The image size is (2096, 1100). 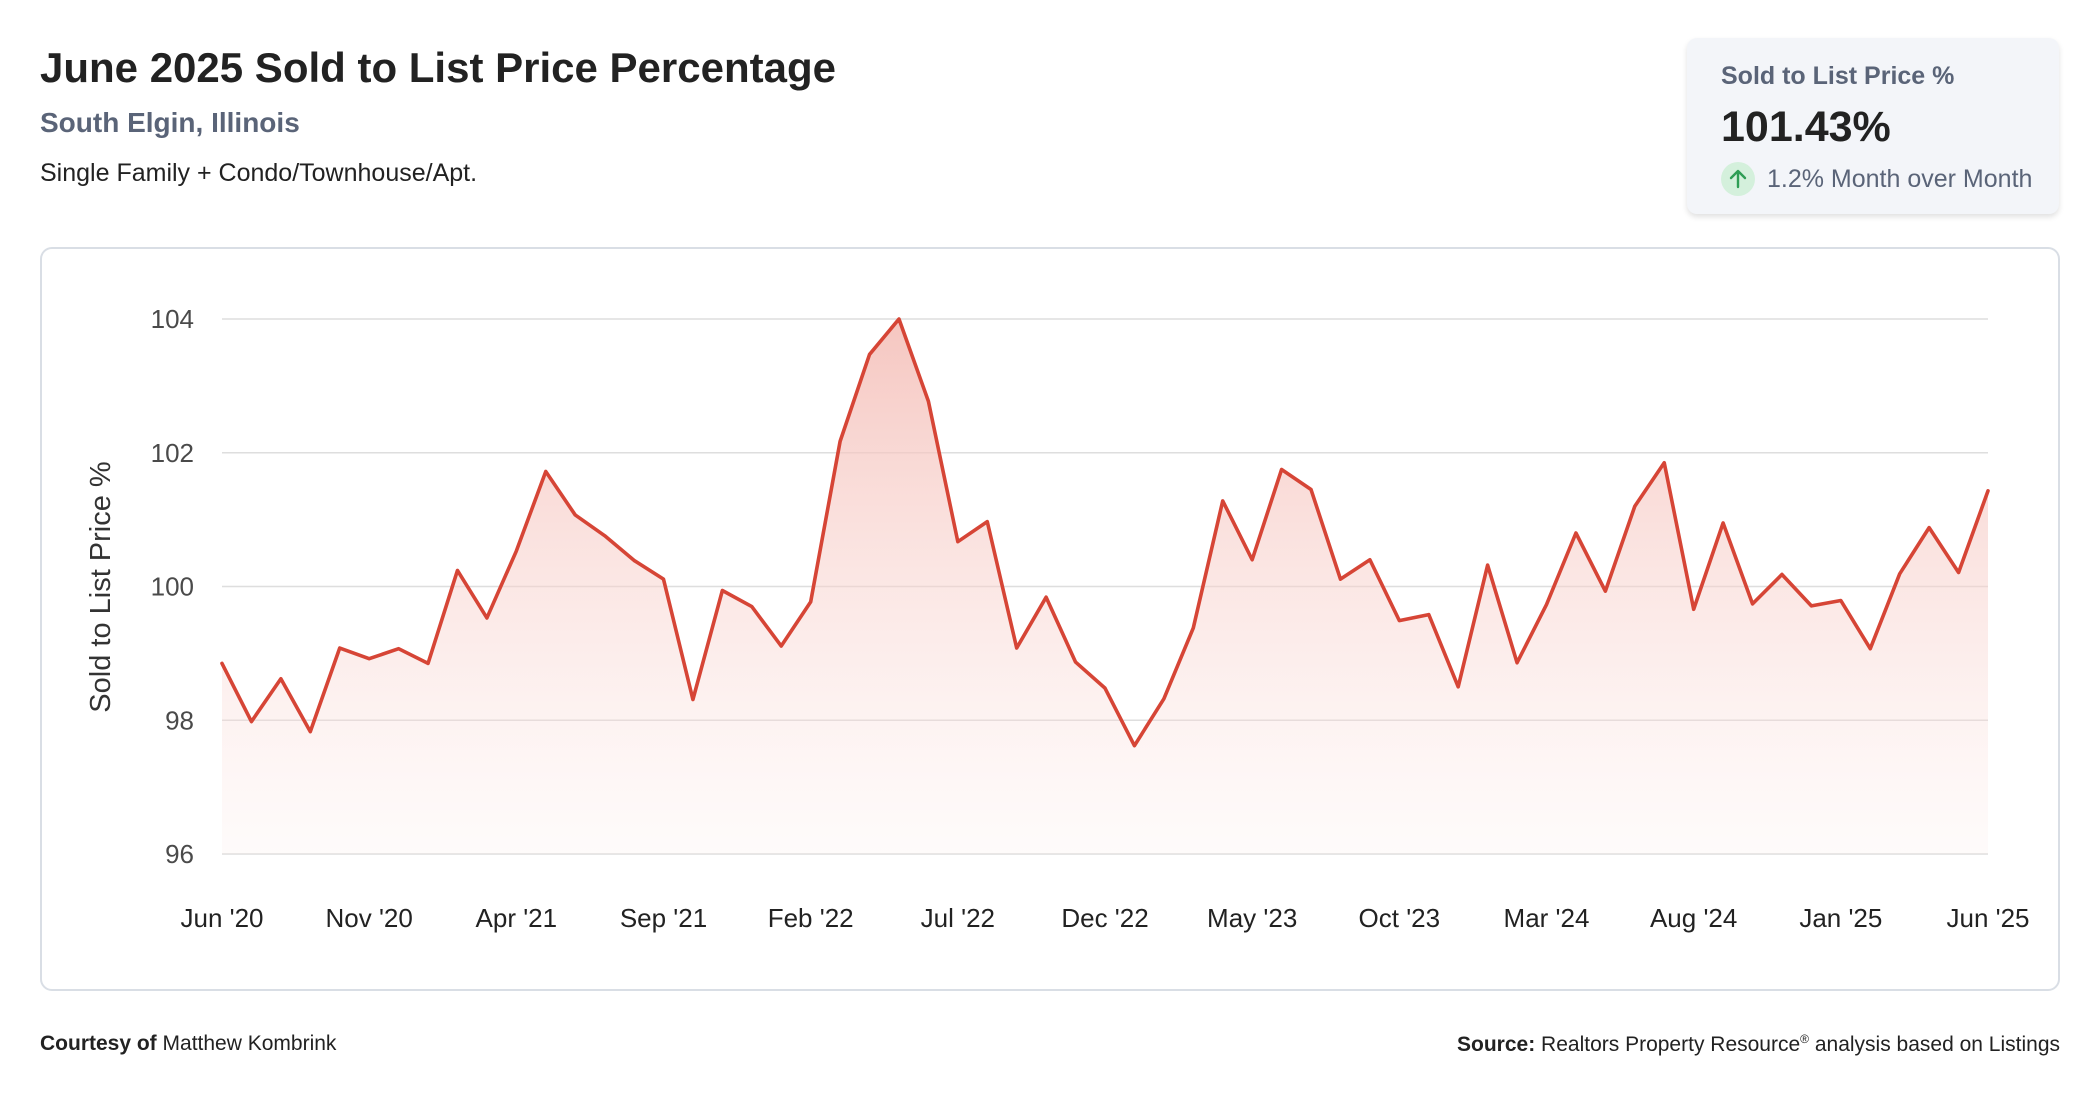 I want to click on x-tick-label: Jun '20, so click(x=221, y=918).